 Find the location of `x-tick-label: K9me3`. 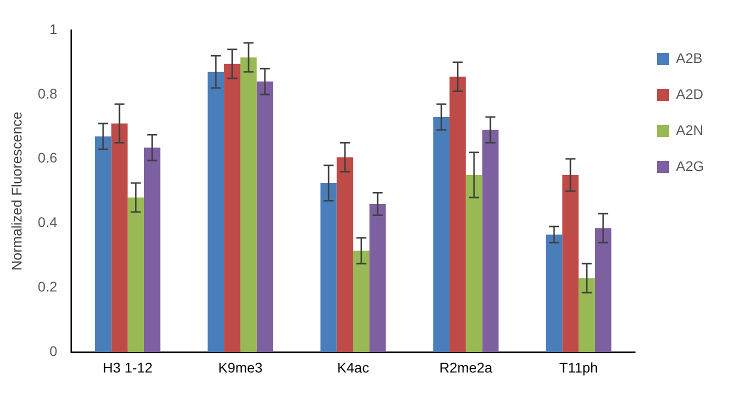

x-tick-label: K9me3 is located at coordinates (240, 367).